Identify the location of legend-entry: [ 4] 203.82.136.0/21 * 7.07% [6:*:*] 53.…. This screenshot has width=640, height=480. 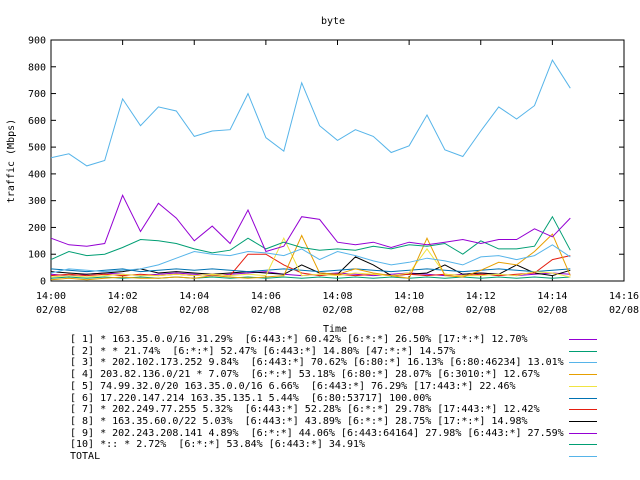
(320, 374).